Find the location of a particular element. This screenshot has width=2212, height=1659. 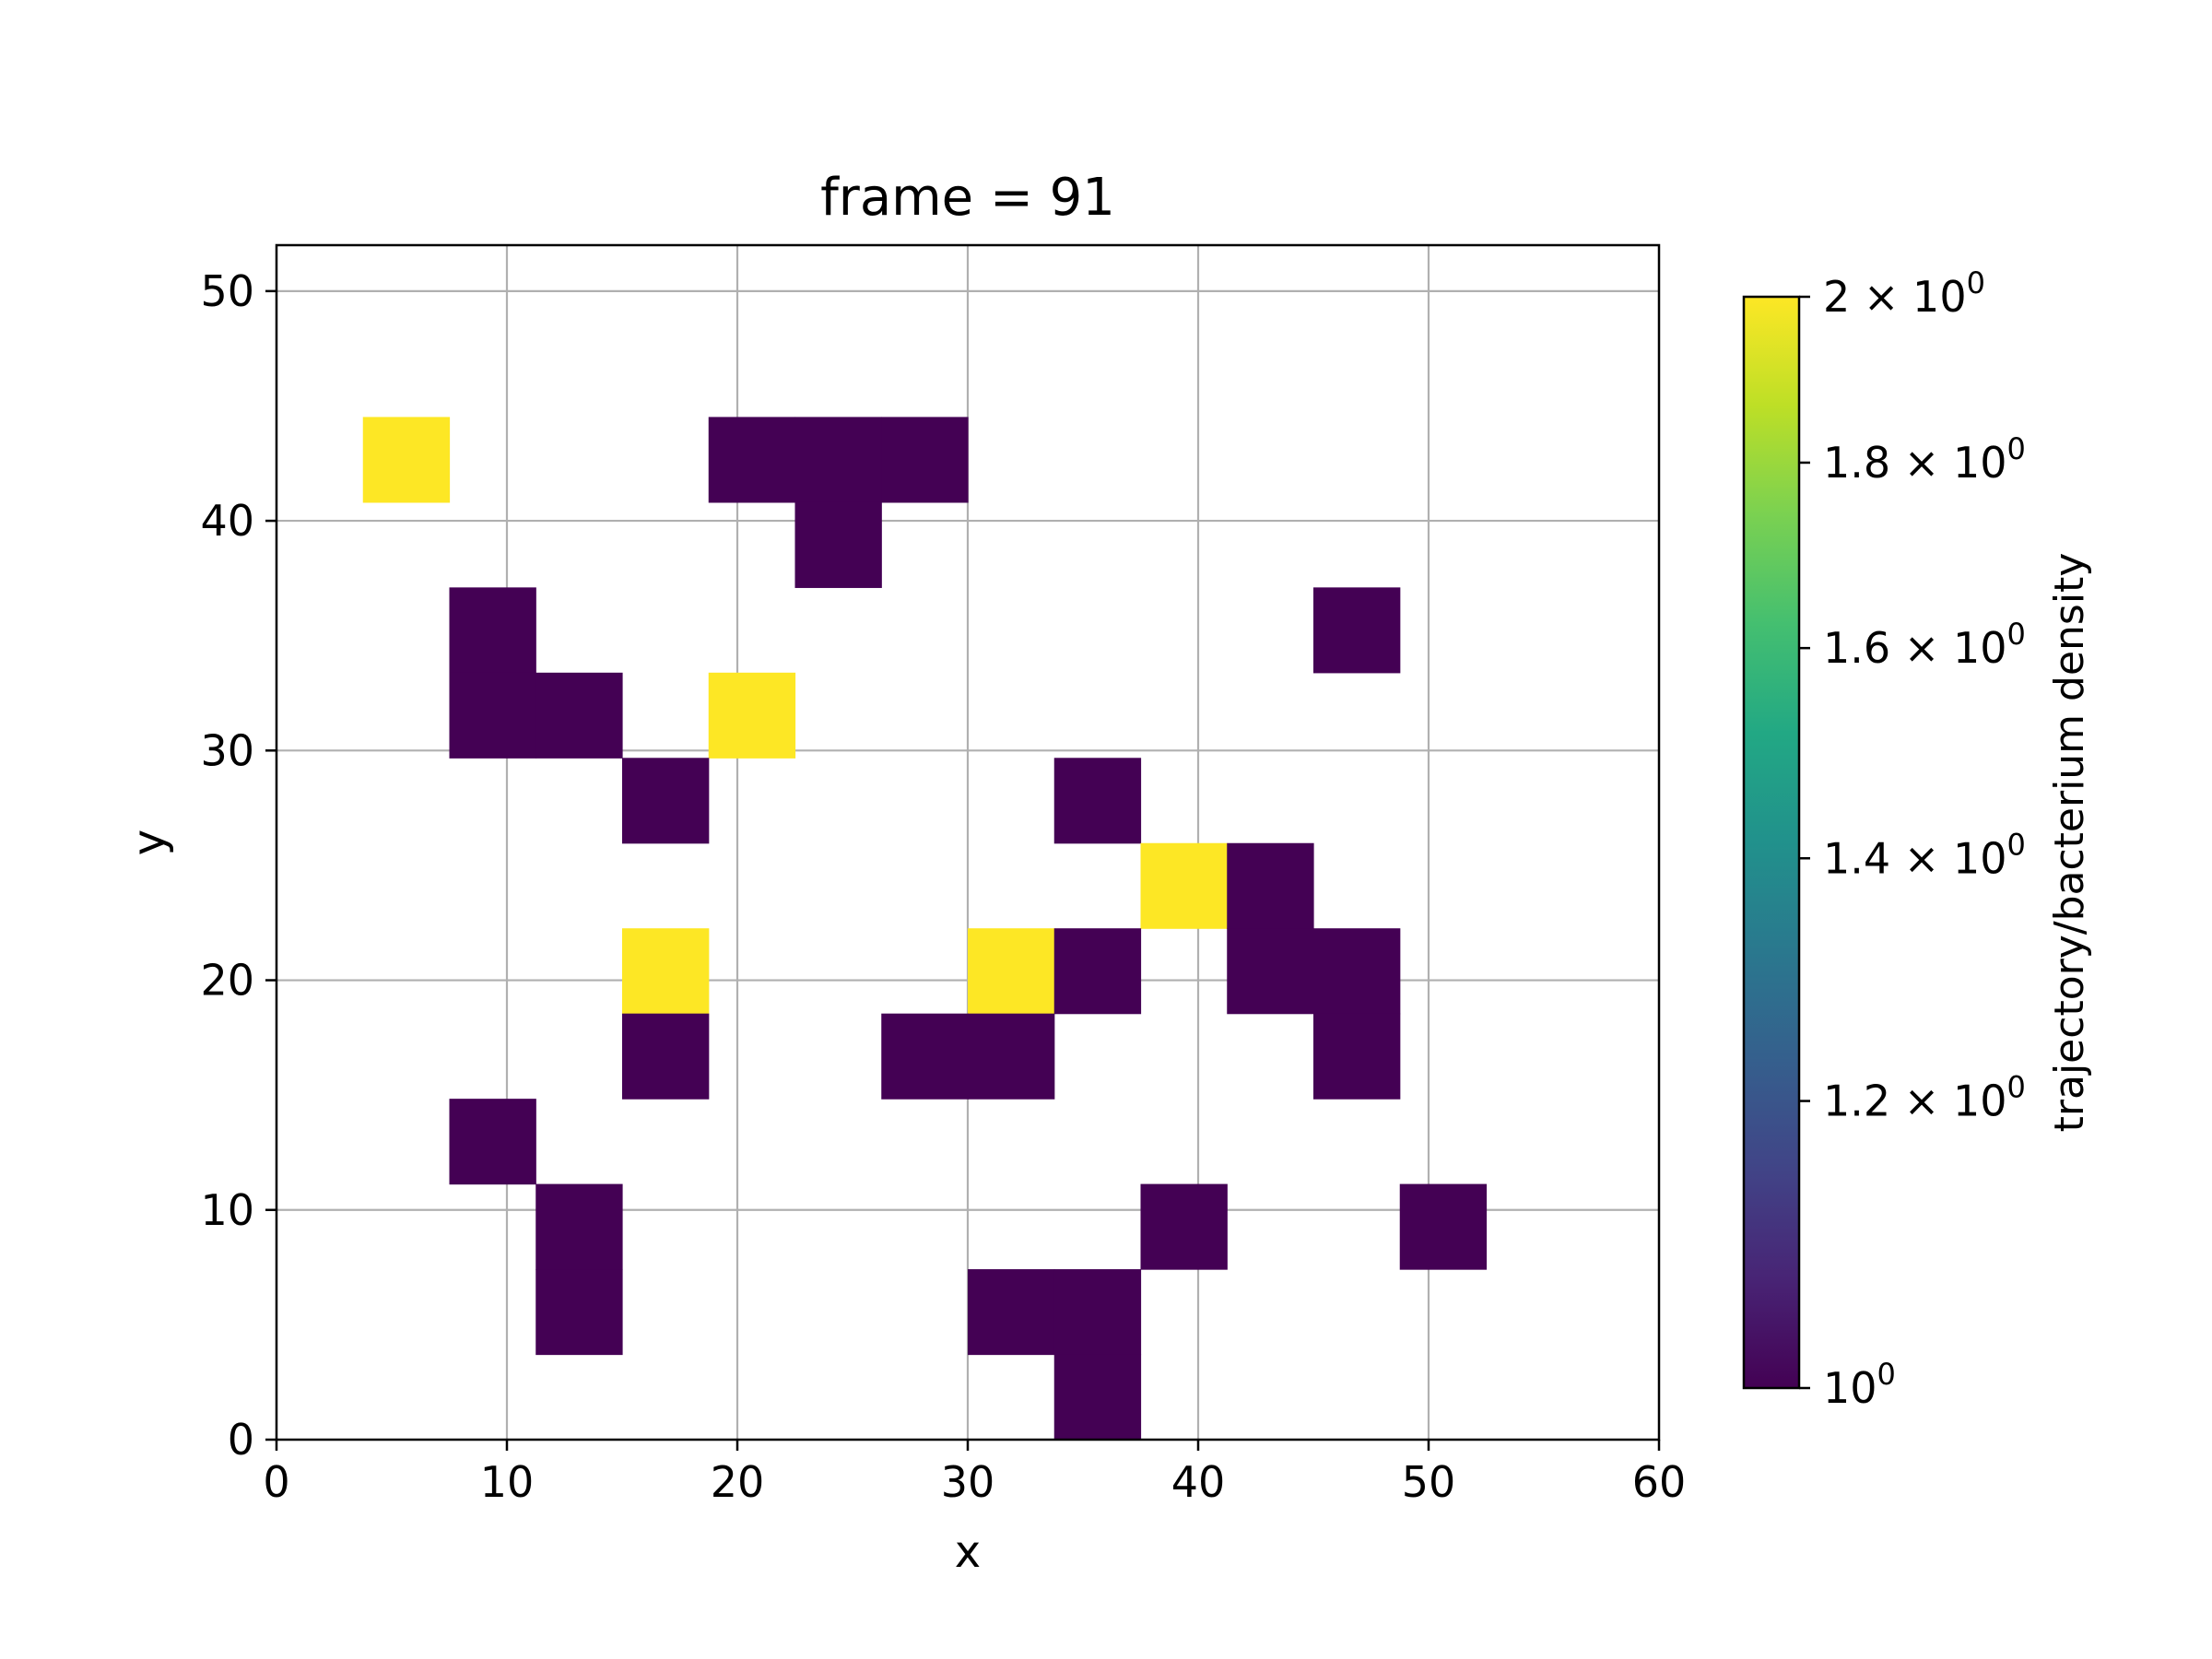

colorbar-tick-label: 2 × 100 is located at coordinates (1904, 293).